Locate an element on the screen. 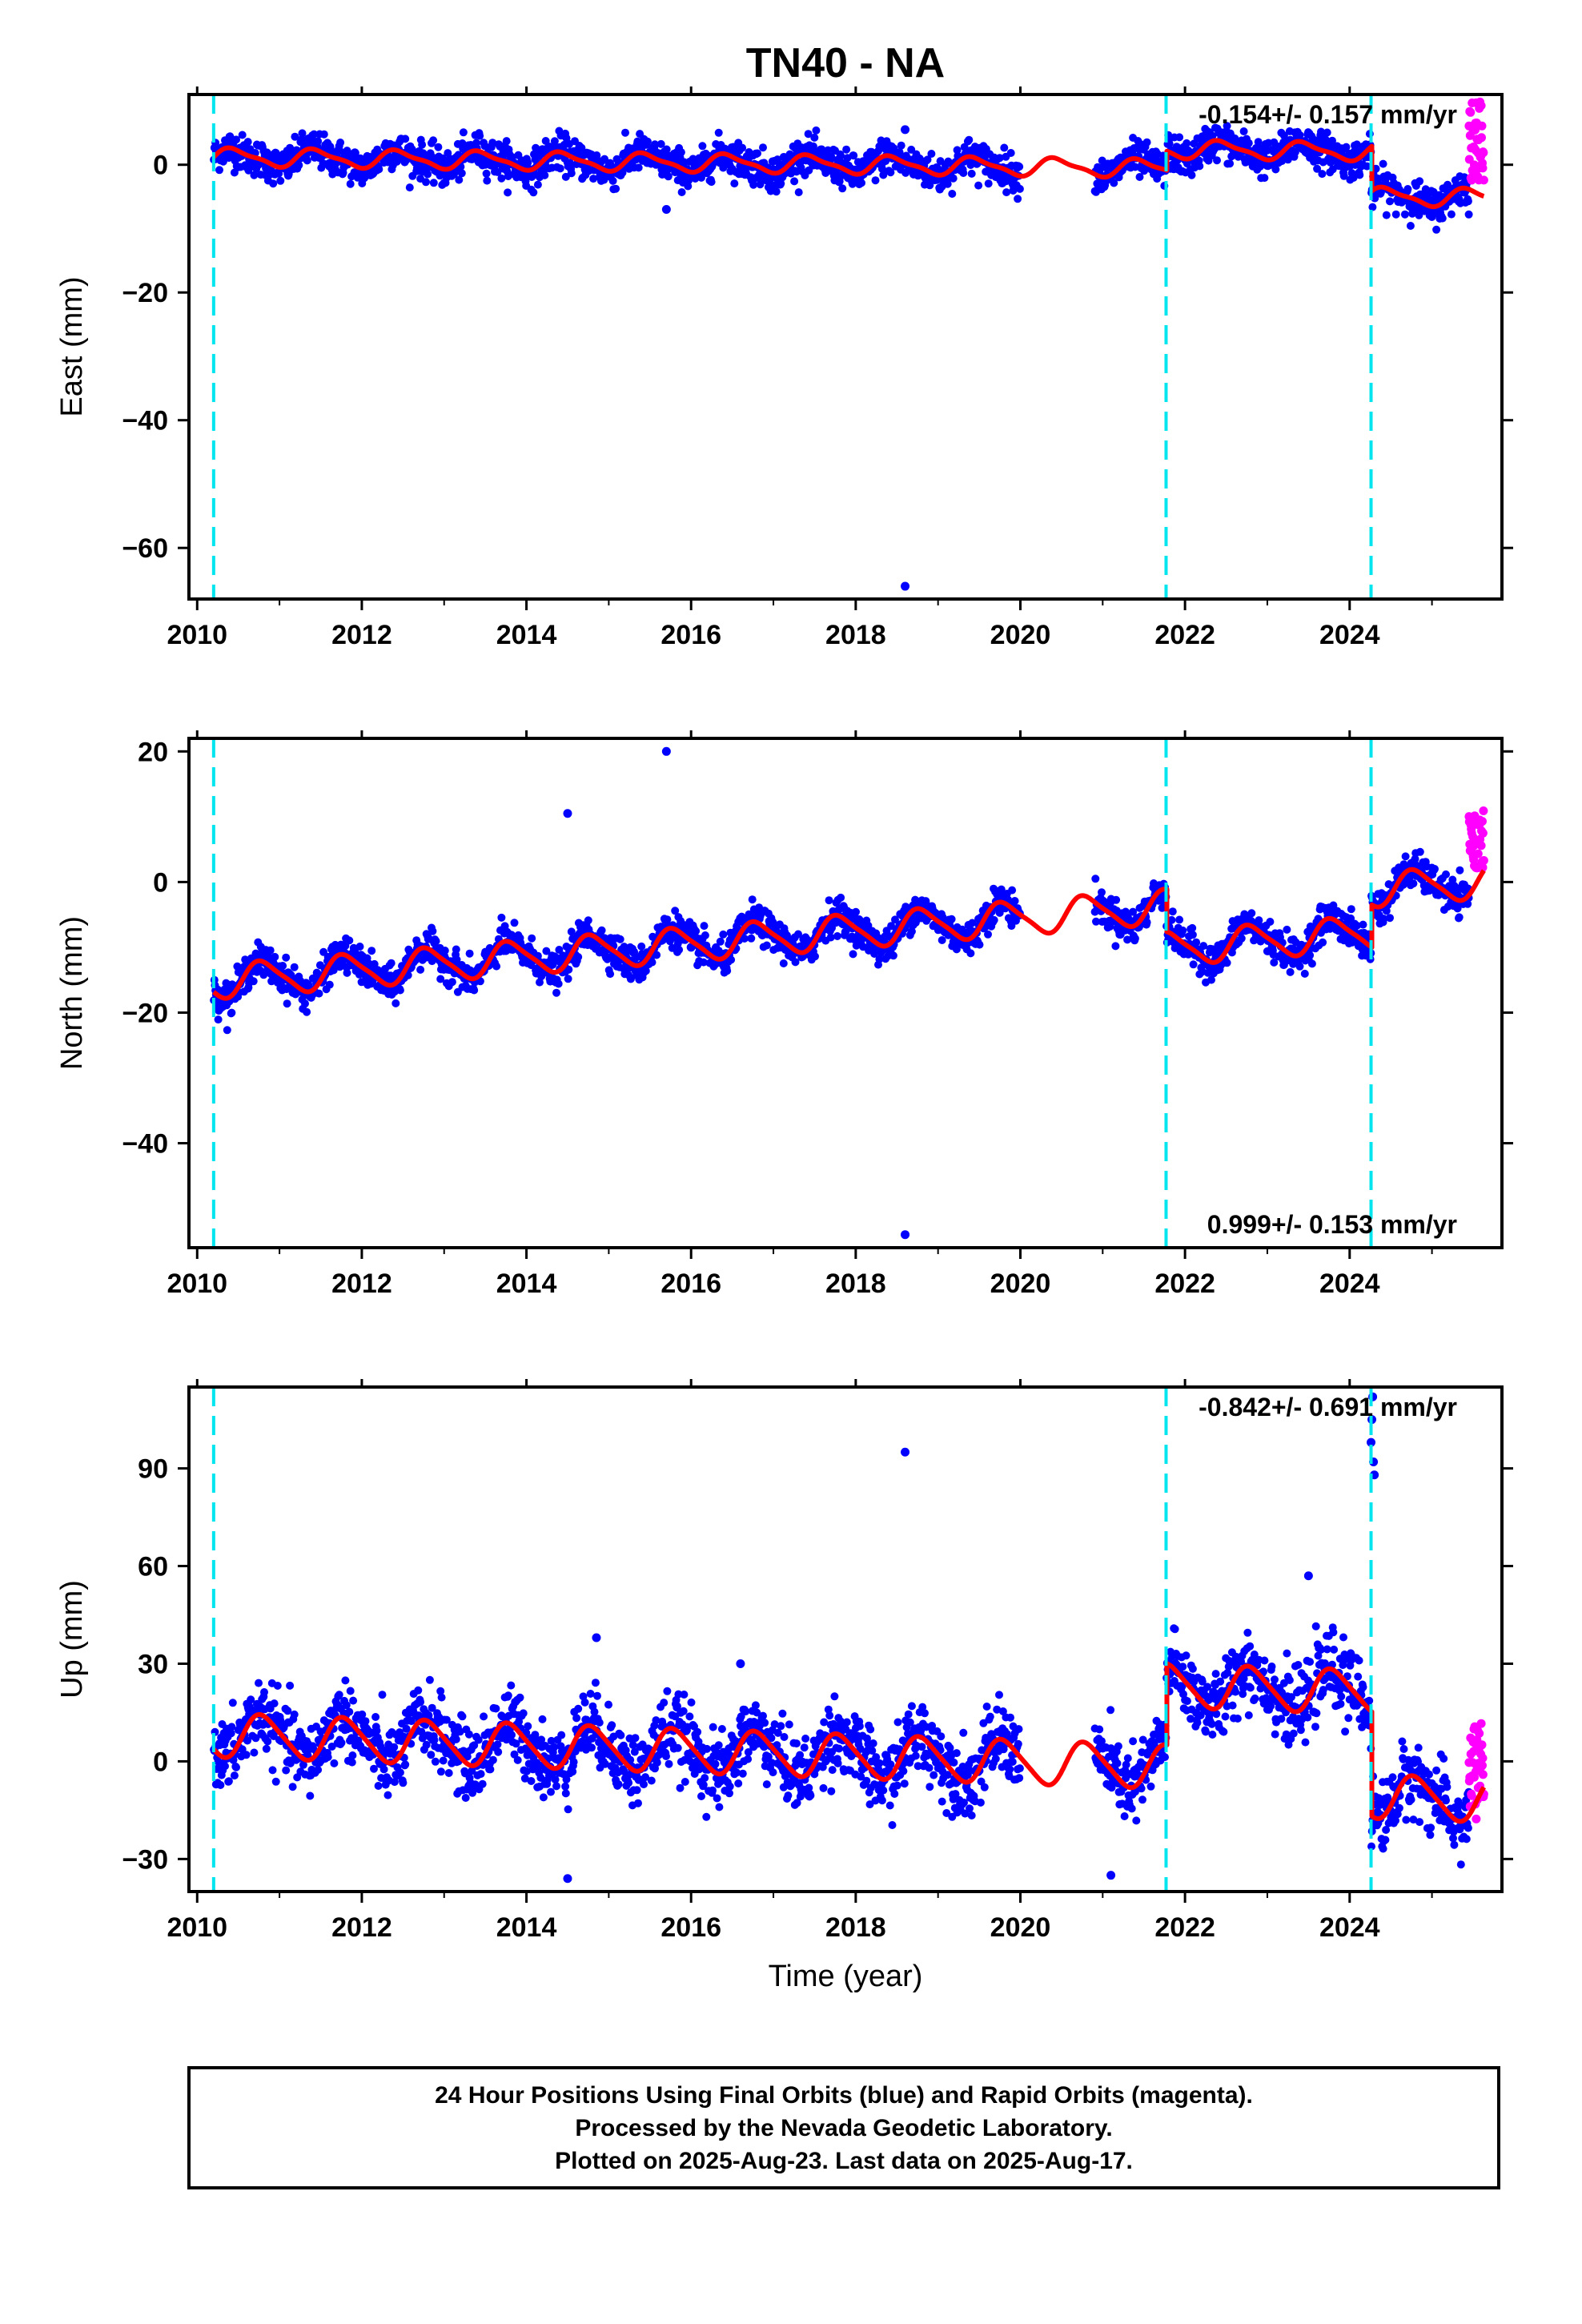  chart-title: TN40 - NA is located at coordinates (846, 63).